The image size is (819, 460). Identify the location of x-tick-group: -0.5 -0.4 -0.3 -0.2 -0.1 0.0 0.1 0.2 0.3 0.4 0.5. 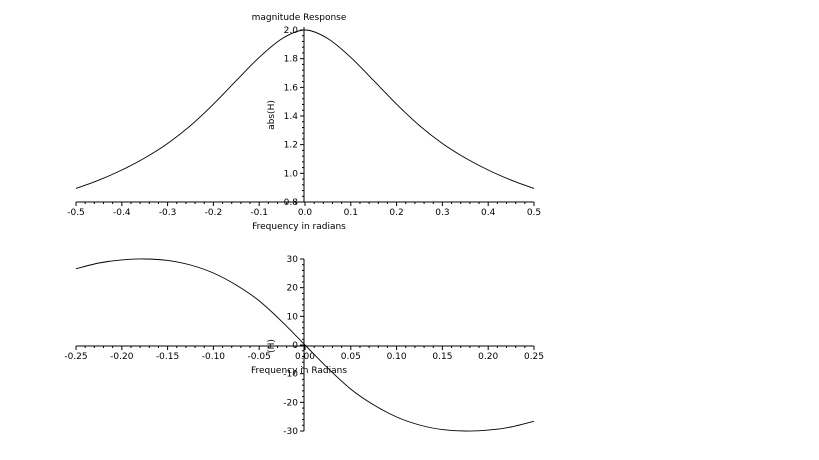
(304, 210).